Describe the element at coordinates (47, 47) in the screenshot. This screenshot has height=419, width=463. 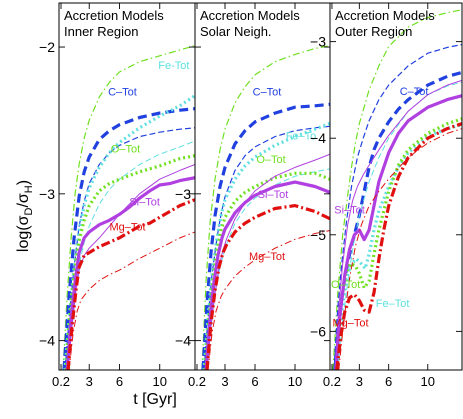
I see `y-tick-label: −2` at that location.